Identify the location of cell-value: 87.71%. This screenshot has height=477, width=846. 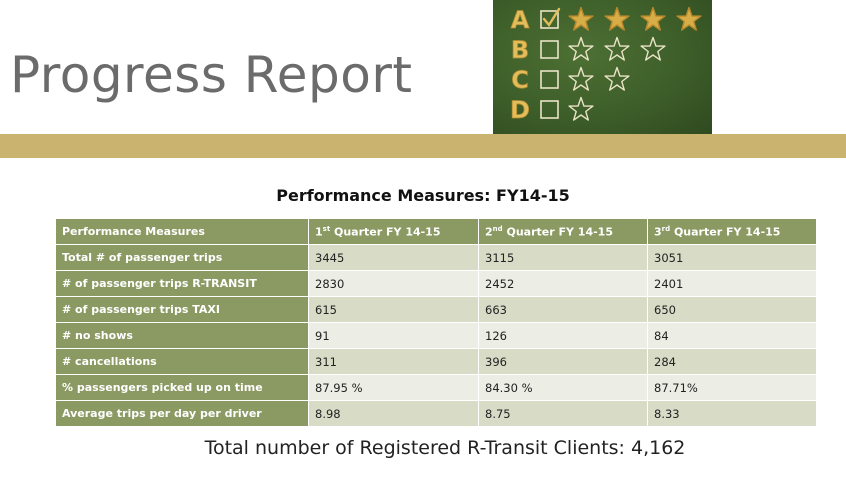
(732, 387).